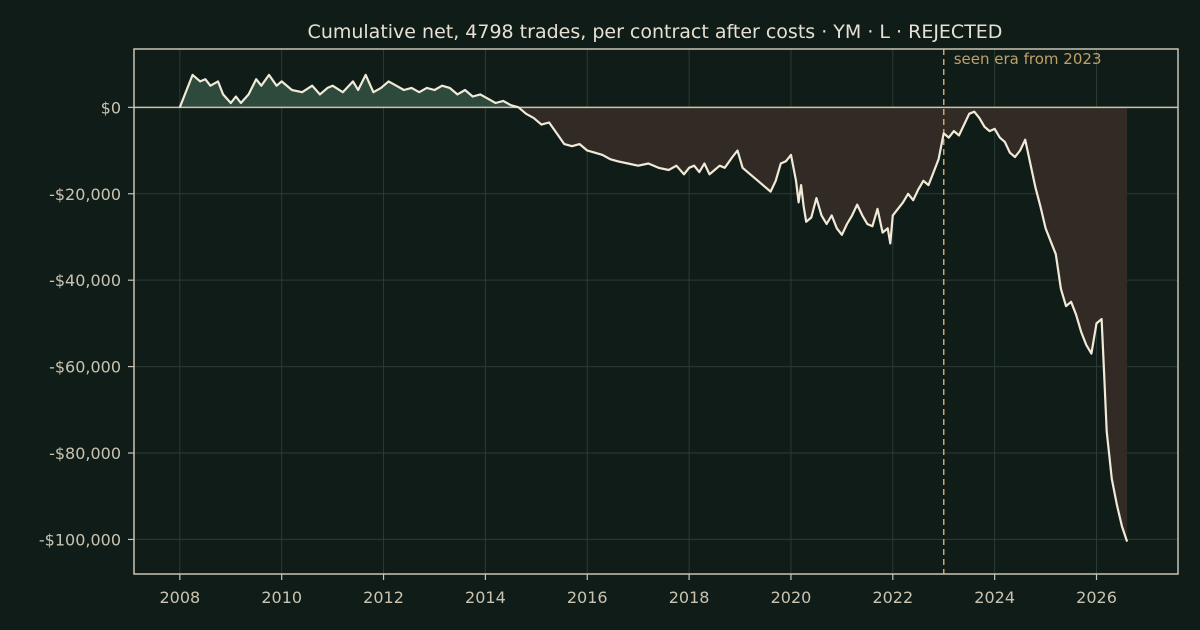 Image resolution: width=1200 pixels, height=630 pixels. I want to click on x-tick-label: 2012, so click(383, 597).